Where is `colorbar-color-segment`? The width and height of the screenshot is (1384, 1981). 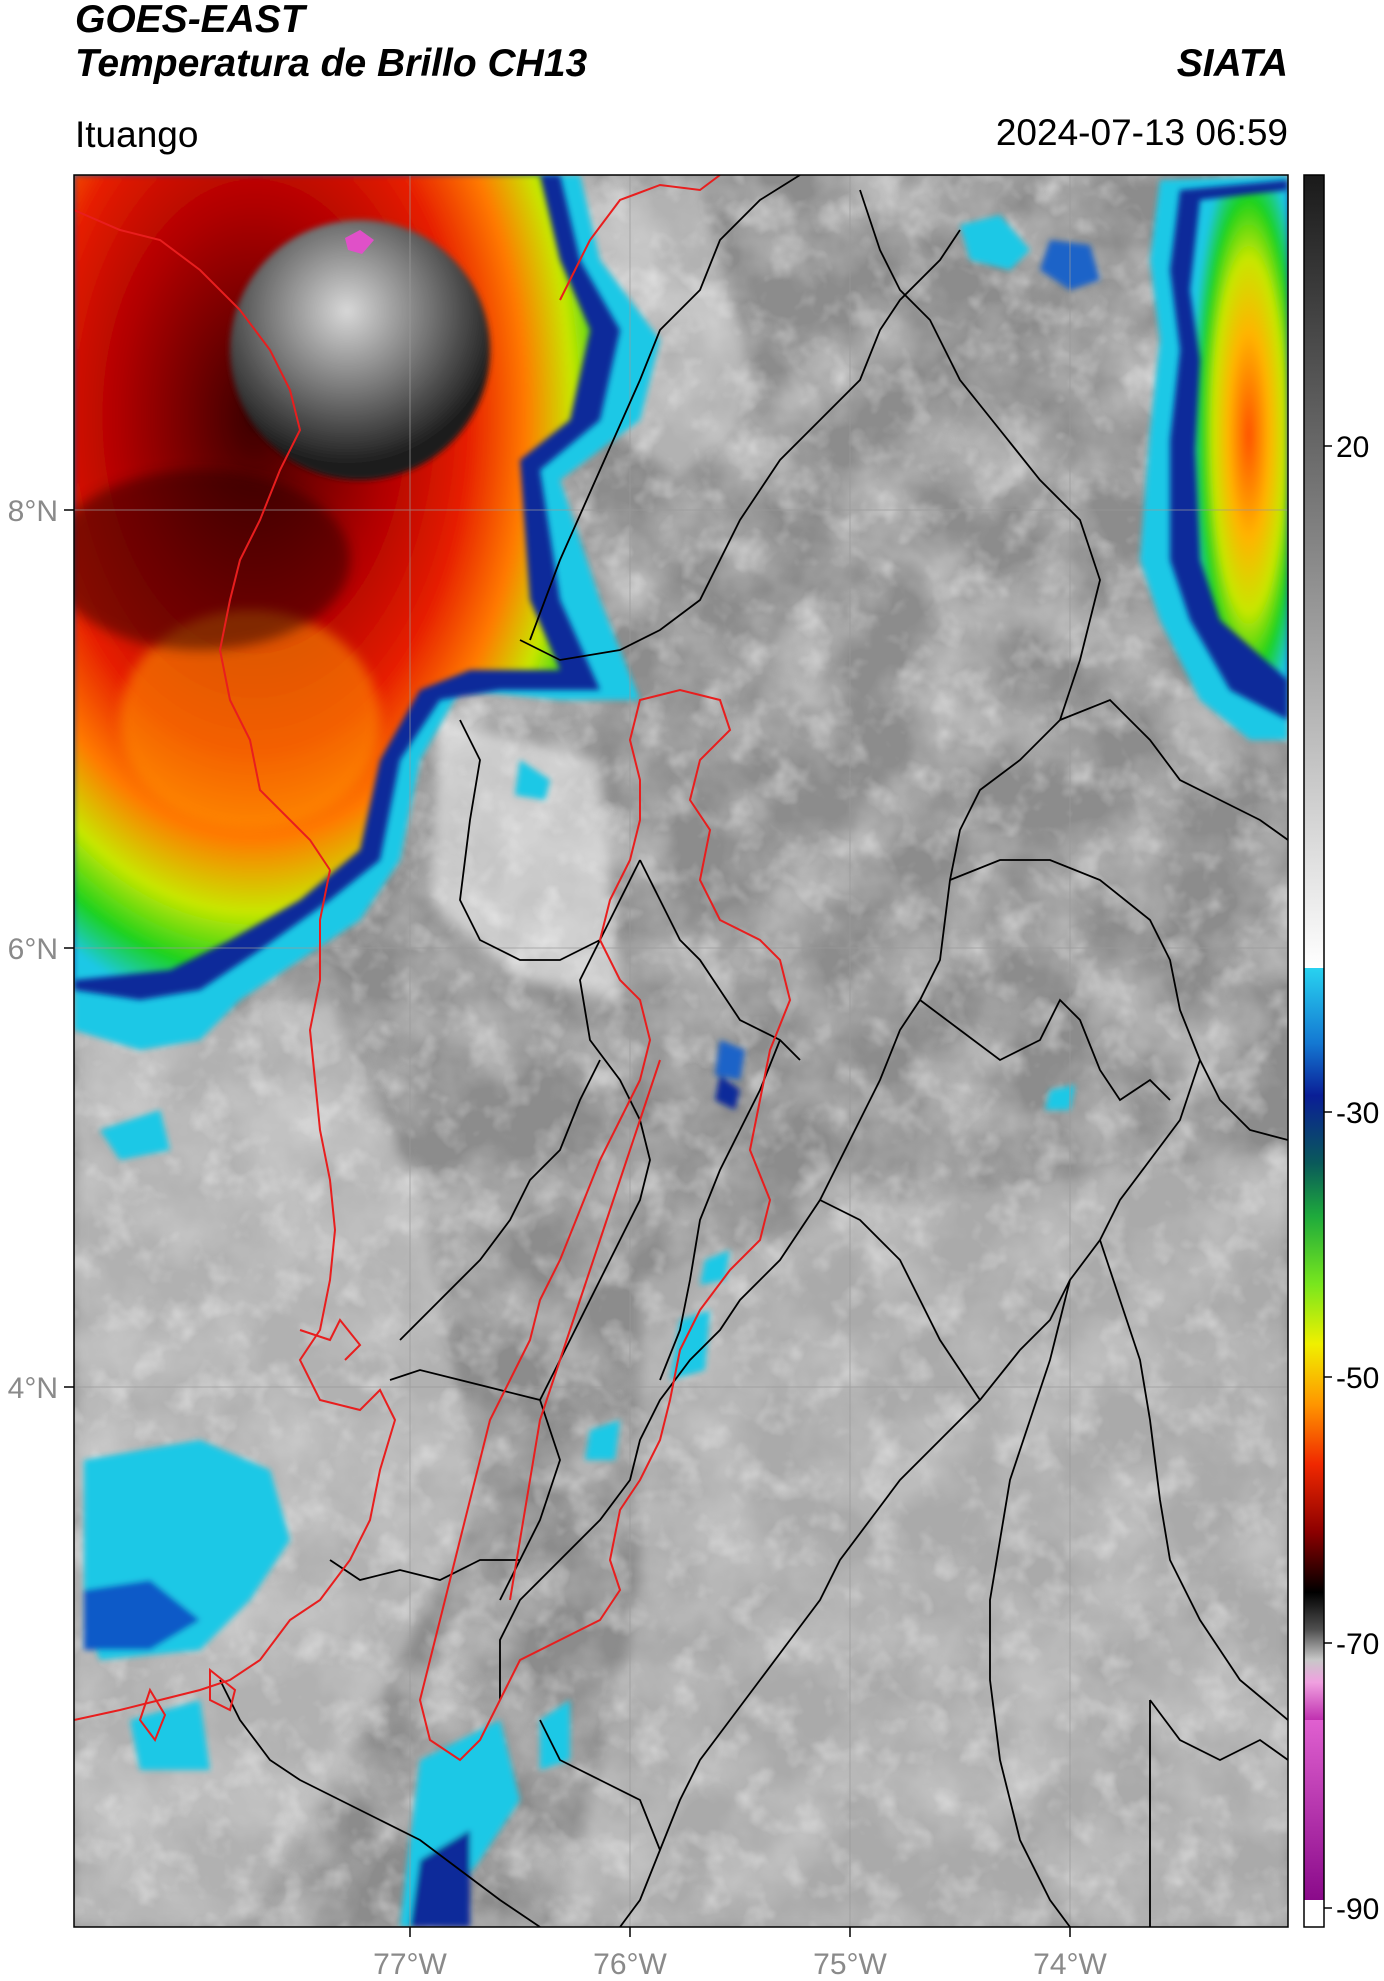 colorbar-color-segment is located at coordinates (1314, 1344).